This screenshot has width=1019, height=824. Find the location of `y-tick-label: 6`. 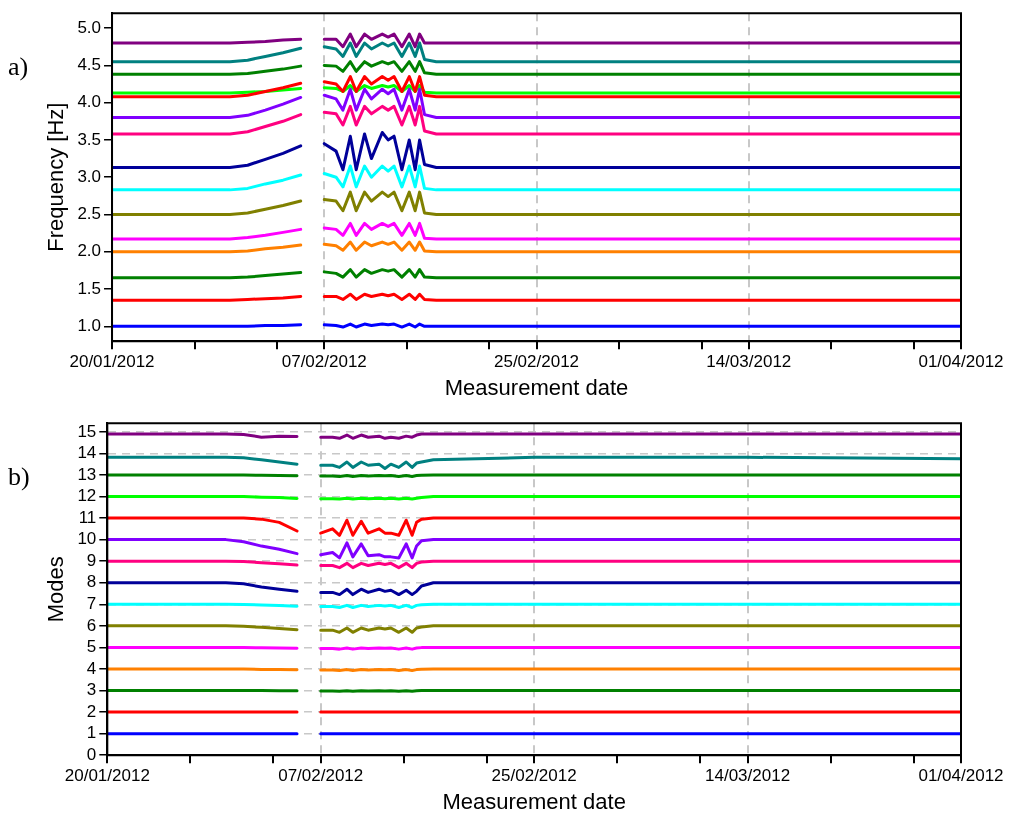

y-tick-label: 6 is located at coordinates (91, 625).